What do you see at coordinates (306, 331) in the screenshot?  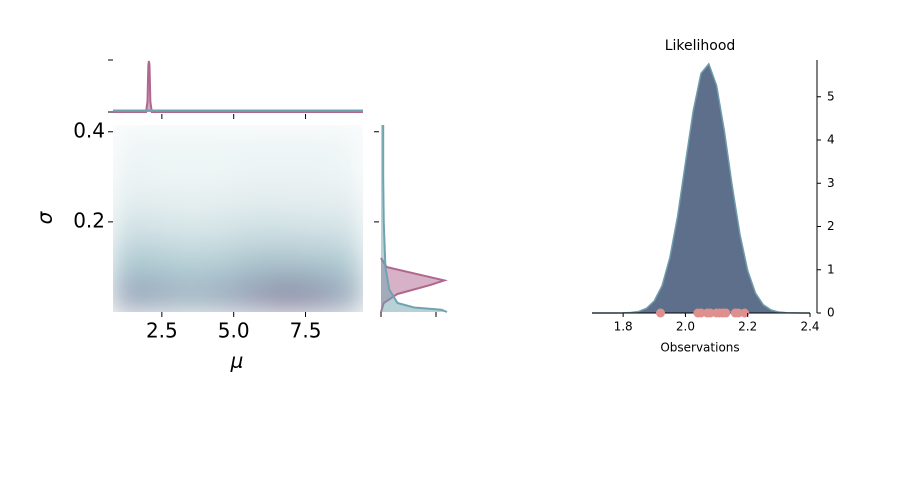 I see `x-tick-label: 7.5` at bounding box center [306, 331].